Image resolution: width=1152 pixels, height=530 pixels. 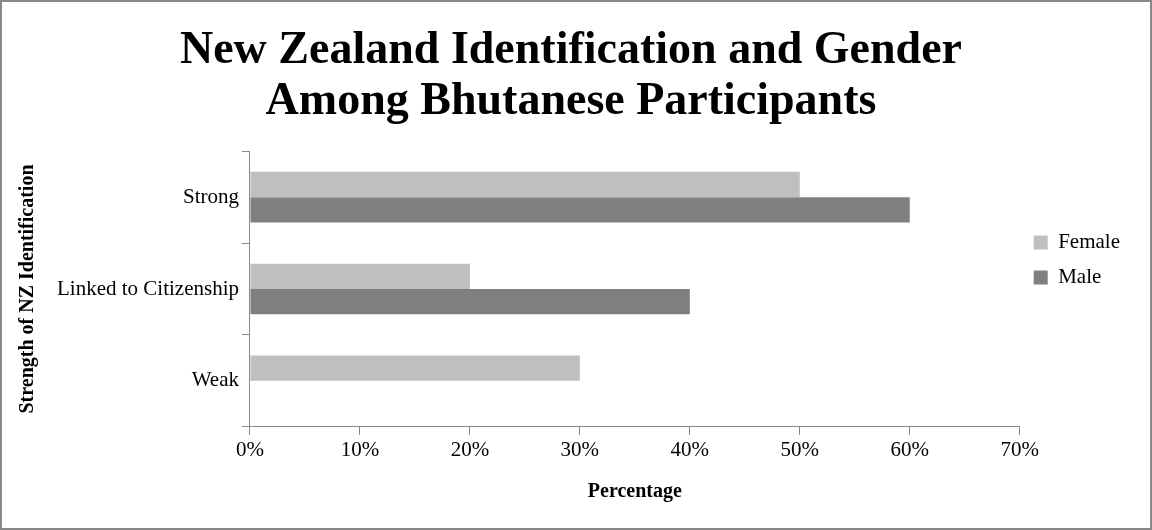 I want to click on legend-label: Female, so click(x=1089, y=241).